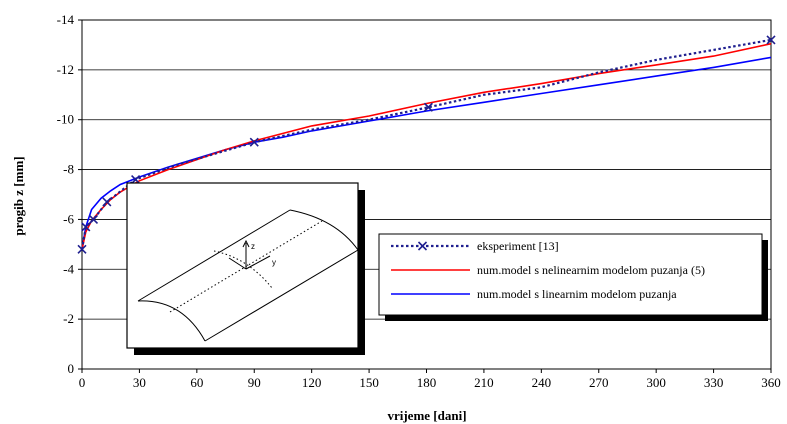  What do you see at coordinates (68, 318) in the screenshot?
I see `y-tick-label: -2` at bounding box center [68, 318].